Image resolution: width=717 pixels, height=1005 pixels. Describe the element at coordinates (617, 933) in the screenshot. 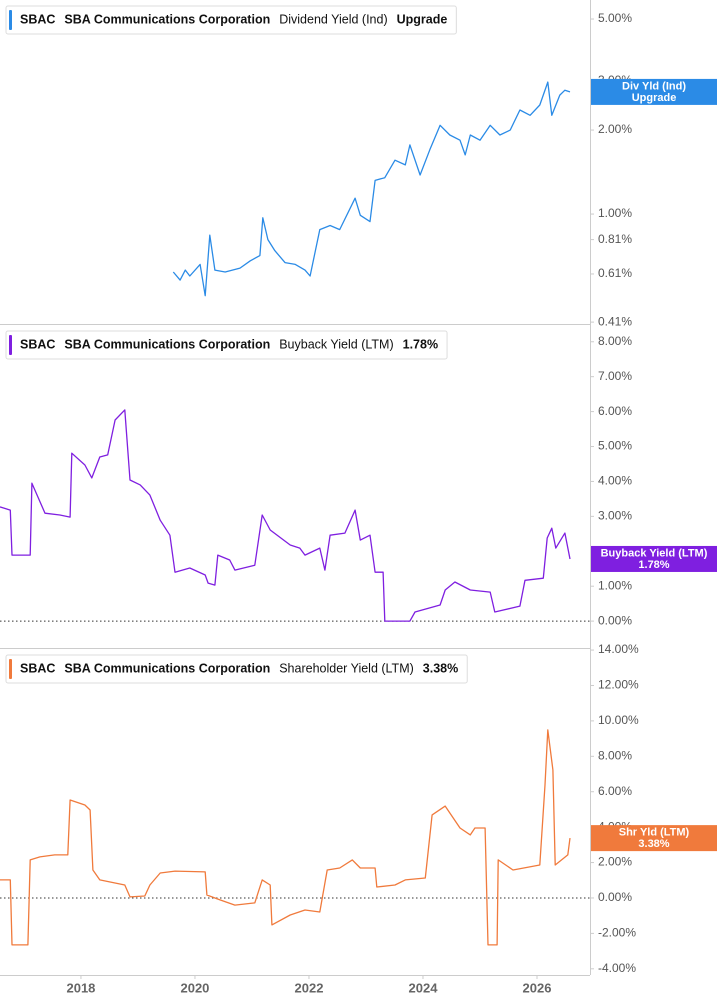

I see `y-tick-label: -2.00%` at that location.